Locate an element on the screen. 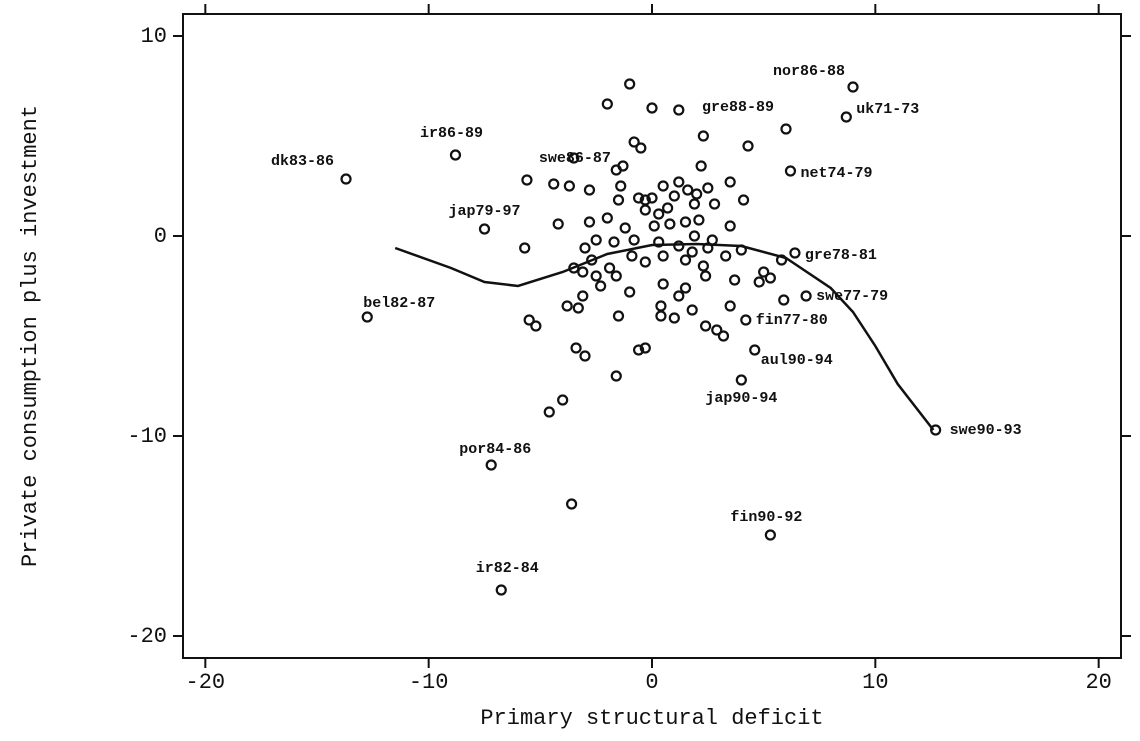 This screenshot has height=741, width=1140. point-label: swe90-93 is located at coordinates (986, 430).